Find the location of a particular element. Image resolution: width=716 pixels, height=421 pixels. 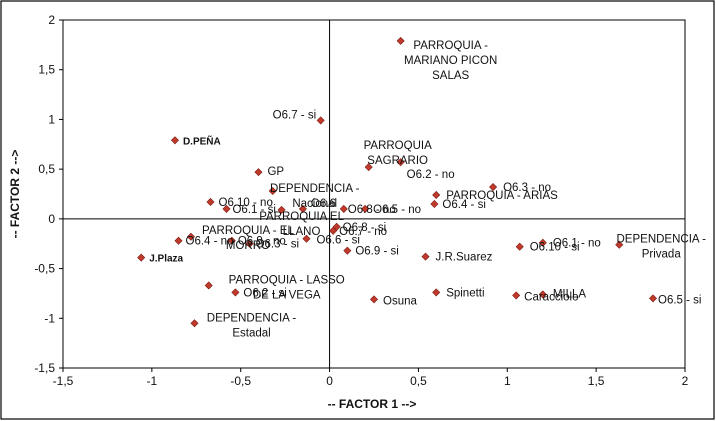

y-tick-label: 0,5 is located at coordinates (46, 169).